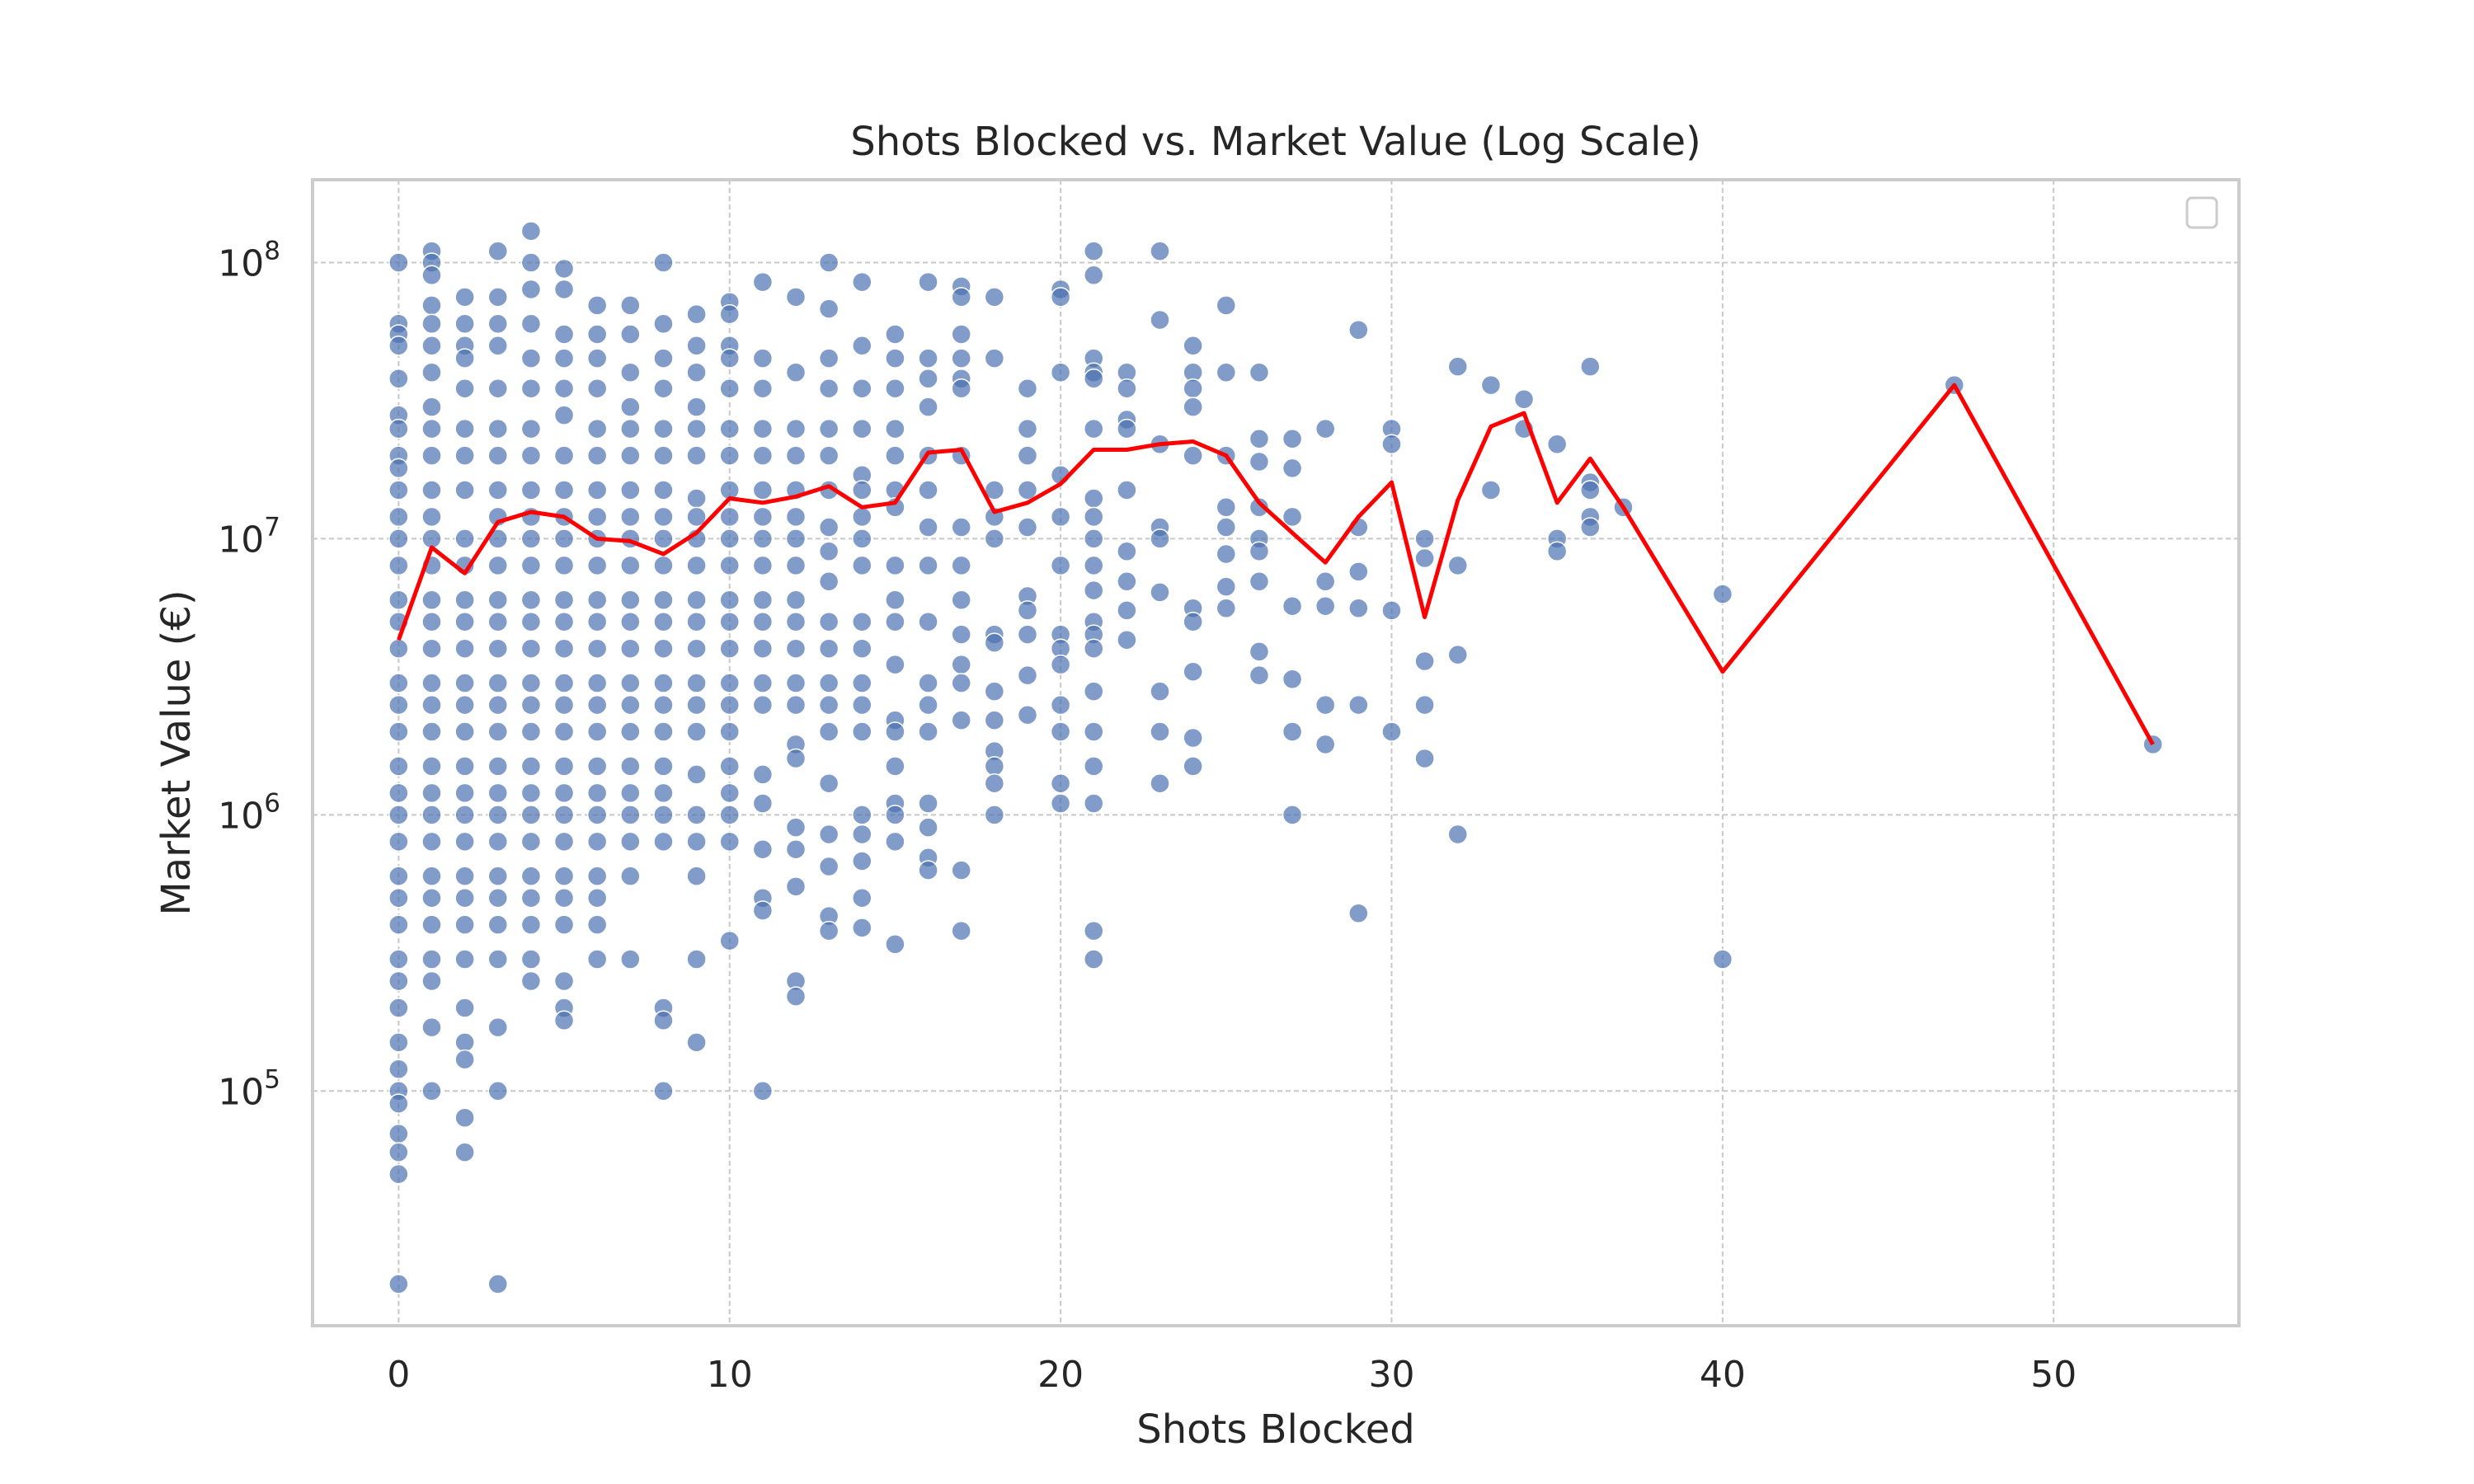  Describe the element at coordinates (249, 1088) in the screenshot. I see `y-tick-label: 105` at that location.